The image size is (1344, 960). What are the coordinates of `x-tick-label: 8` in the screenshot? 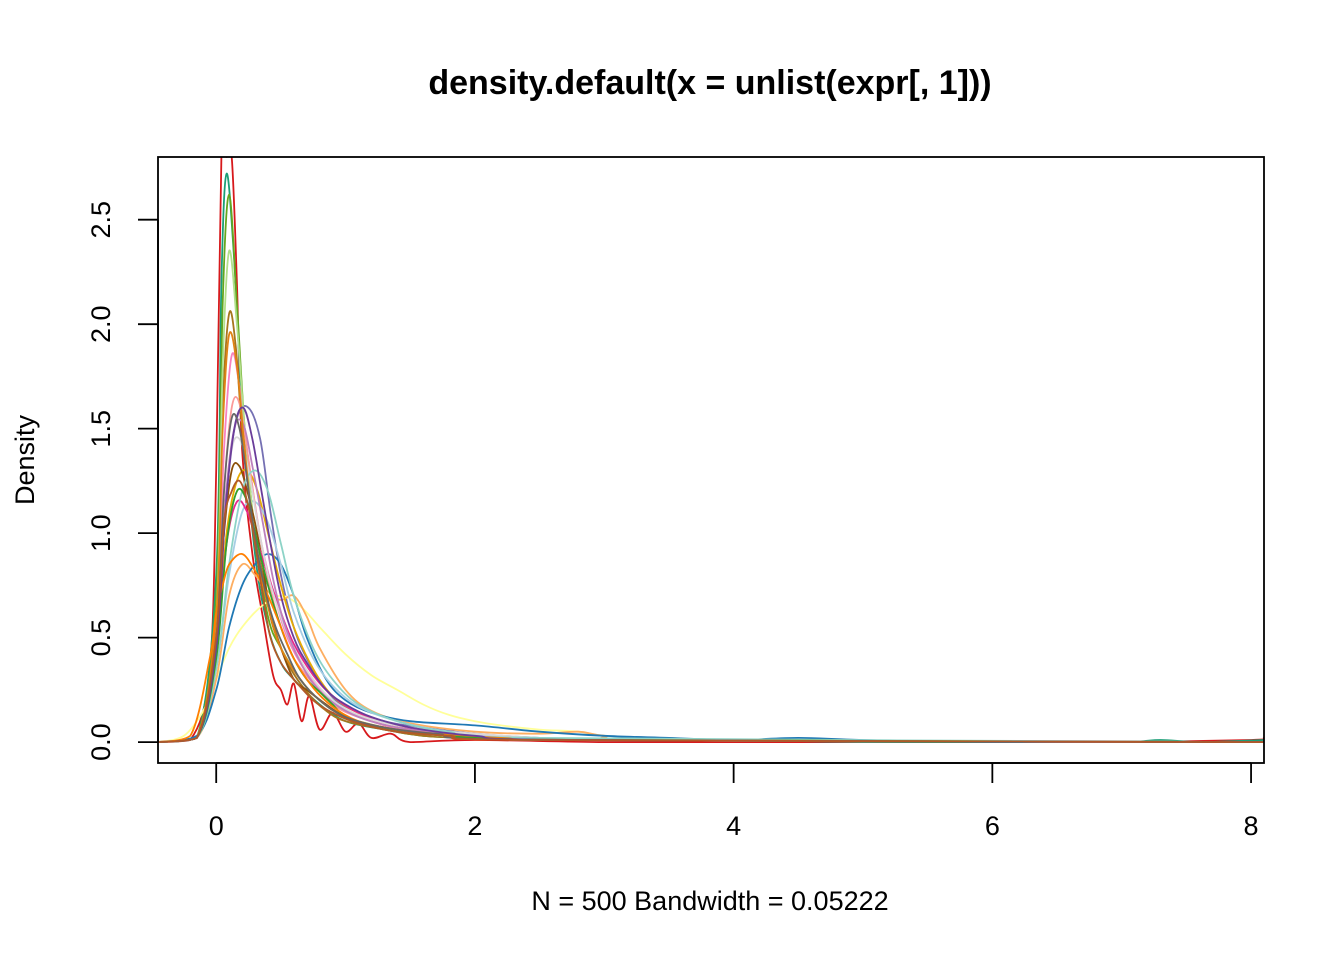 It's located at (1251, 826).